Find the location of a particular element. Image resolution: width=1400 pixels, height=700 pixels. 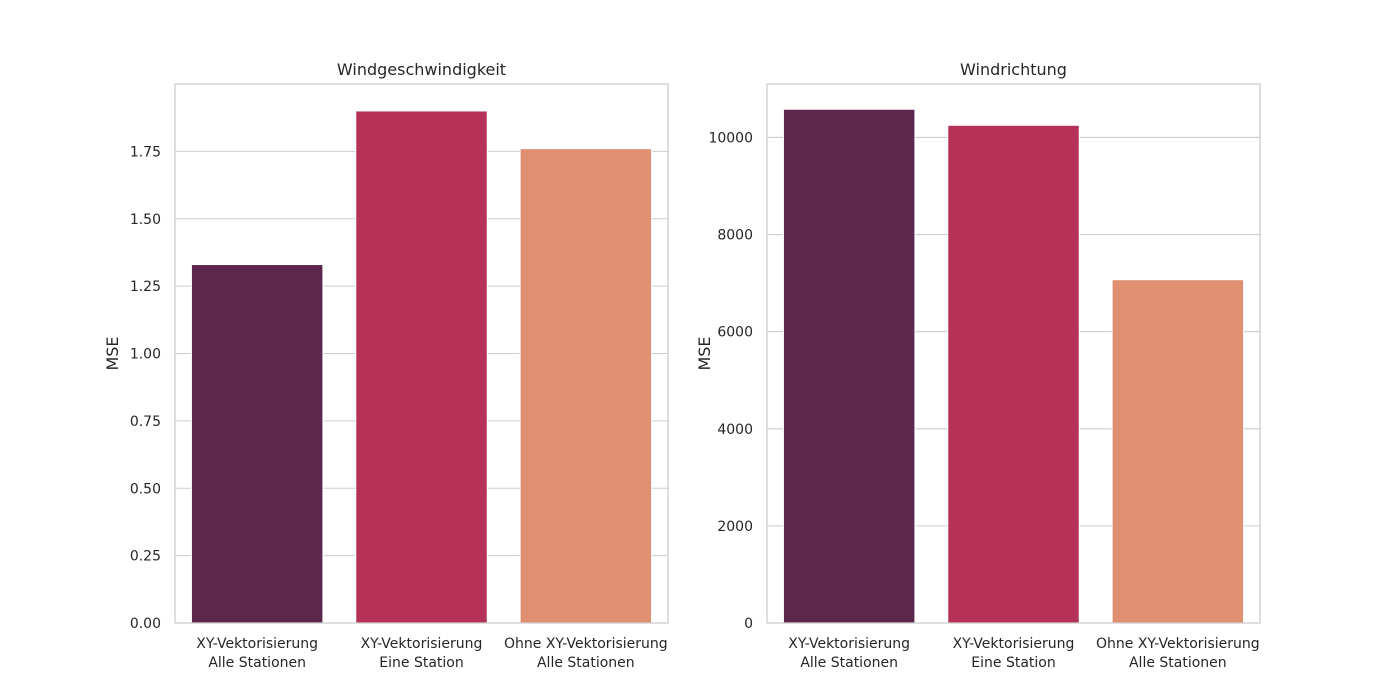

y-tick-label: 0.00 is located at coordinates (145, 624).